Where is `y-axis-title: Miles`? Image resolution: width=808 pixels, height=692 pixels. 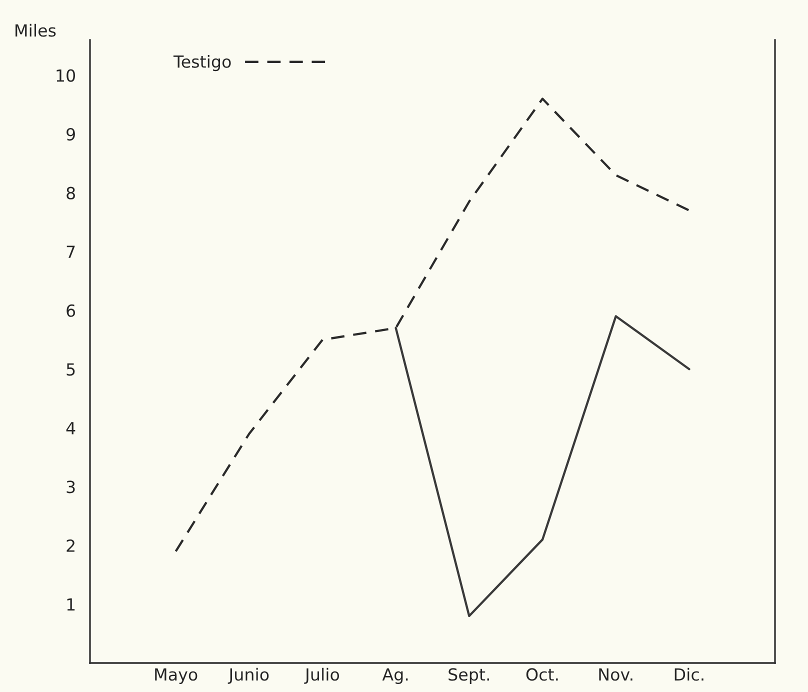 y-axis-title: Miles is located at coordinates (36, 30).